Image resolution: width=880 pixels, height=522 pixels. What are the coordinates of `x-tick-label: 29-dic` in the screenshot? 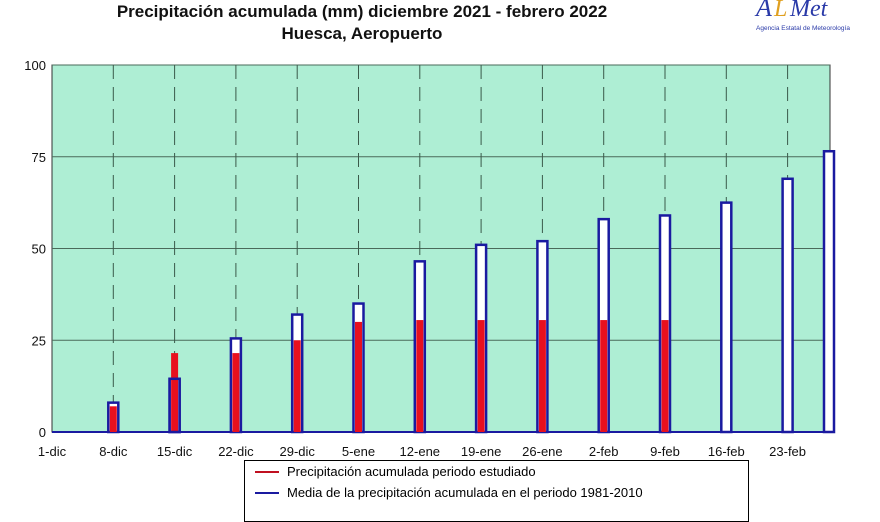 It's located at (297, 451).